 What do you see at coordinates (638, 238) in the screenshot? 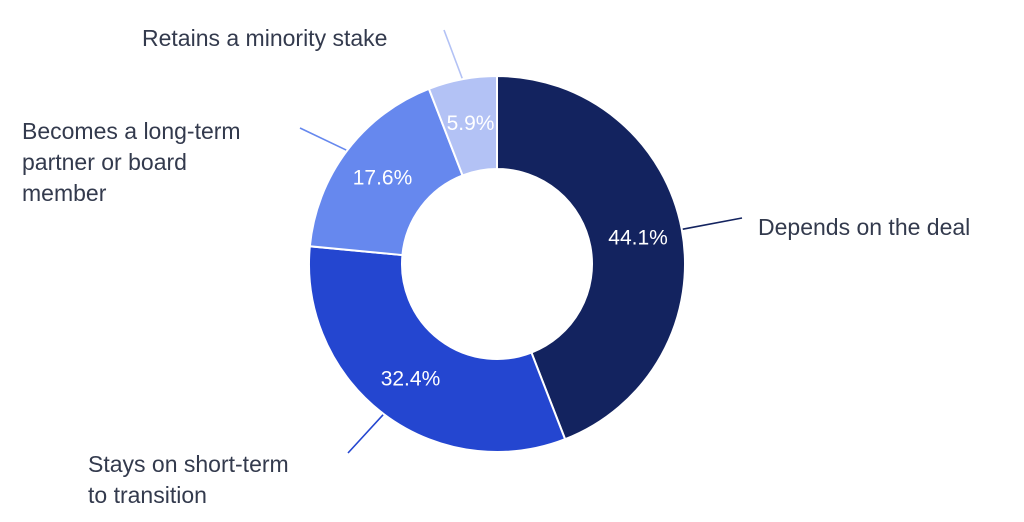
I see `slice-value-label: 44.1%` at bounding box center [638, 238].